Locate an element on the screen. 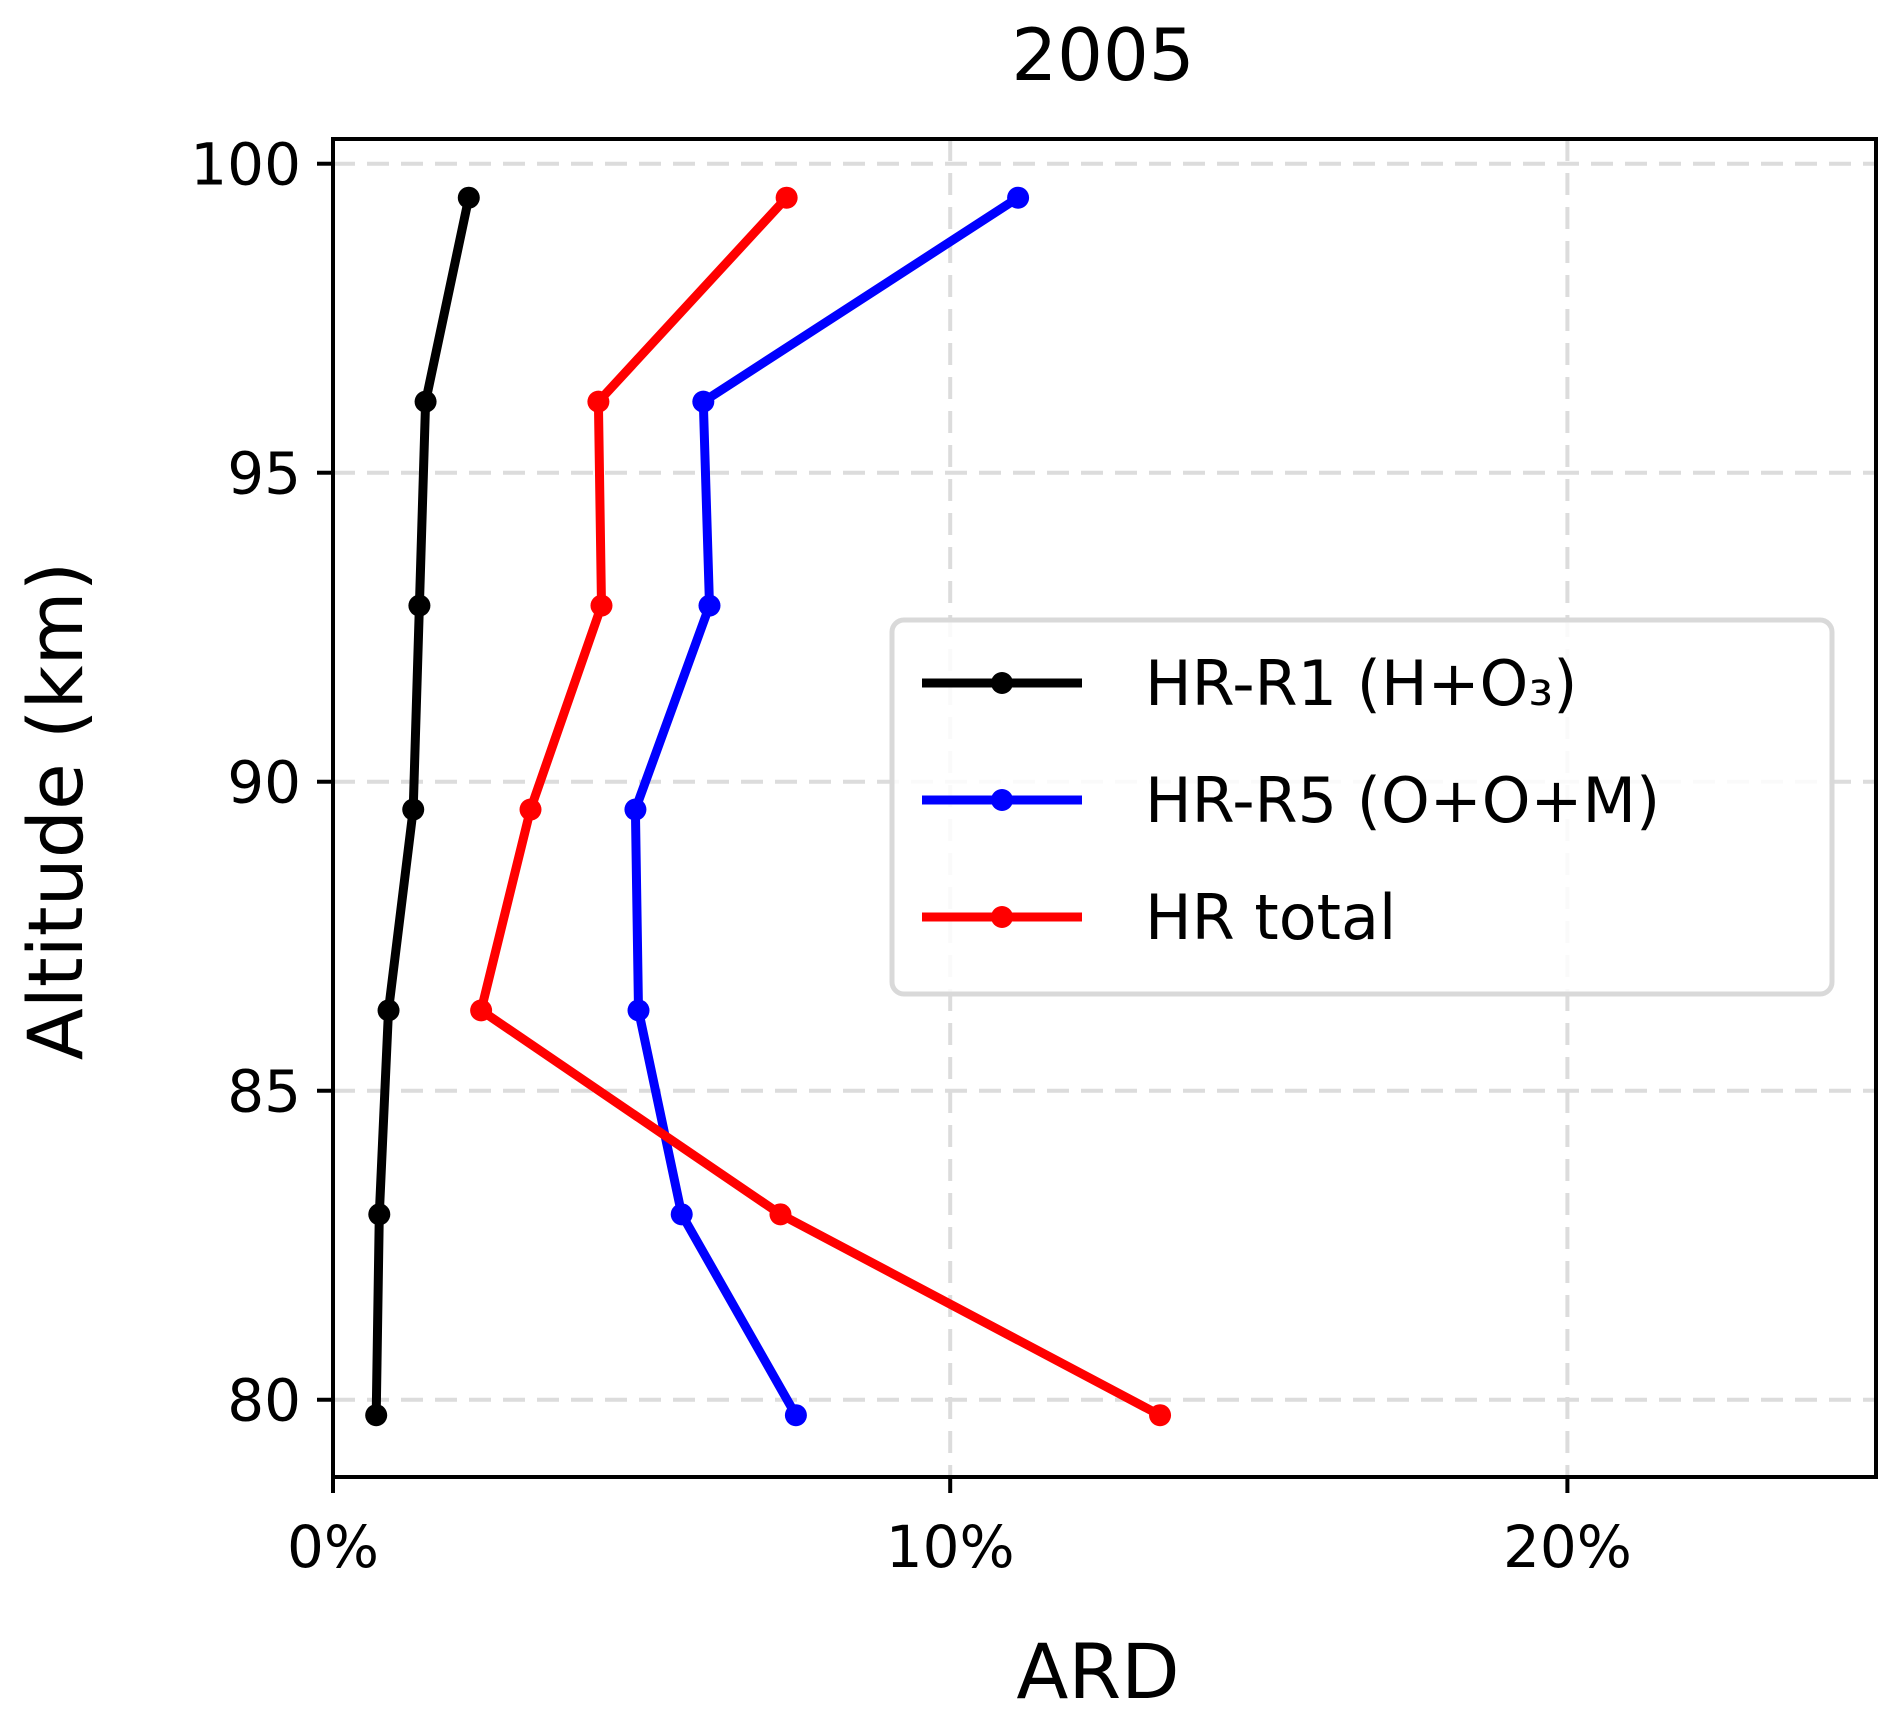 This screenshot has height=1714, width=1892. legend-entry: HR-R1 (H+O₃) is located at coordinates (1249, 683).